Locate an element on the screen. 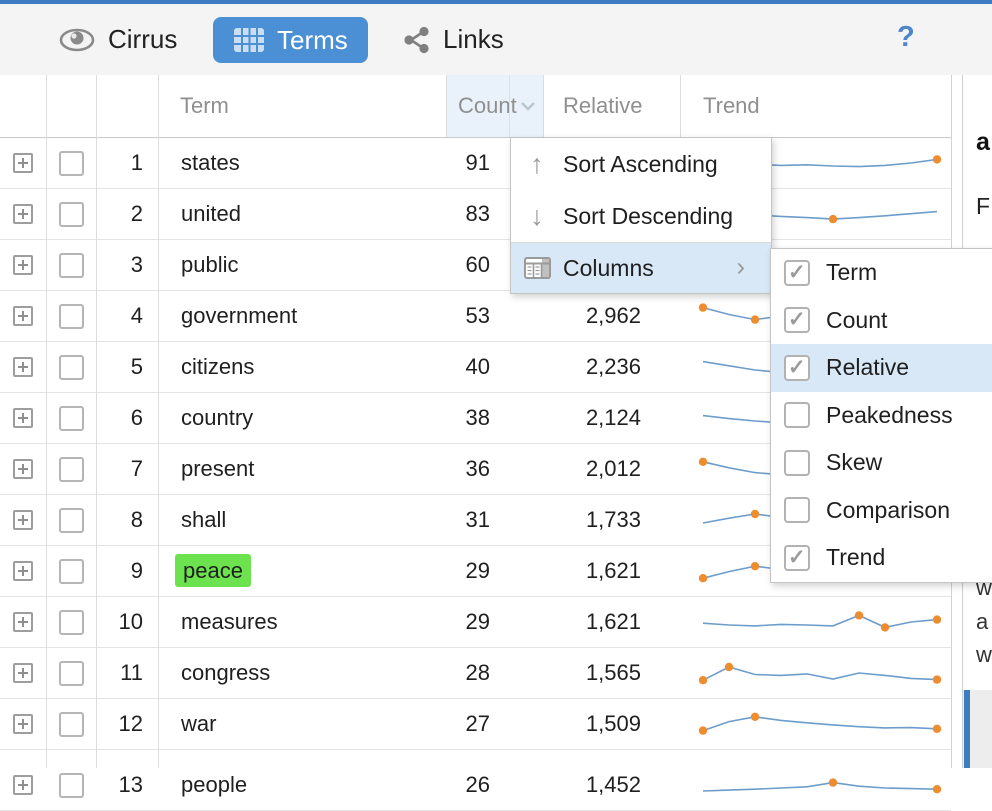  column-header-count-label: Count is located at coordinates (487, 105).